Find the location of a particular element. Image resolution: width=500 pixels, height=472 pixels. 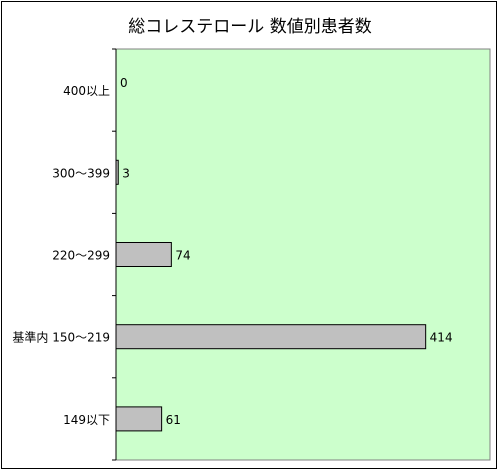

category-tick-label: 基準内 150～219 is located at coordinates (61, 337).